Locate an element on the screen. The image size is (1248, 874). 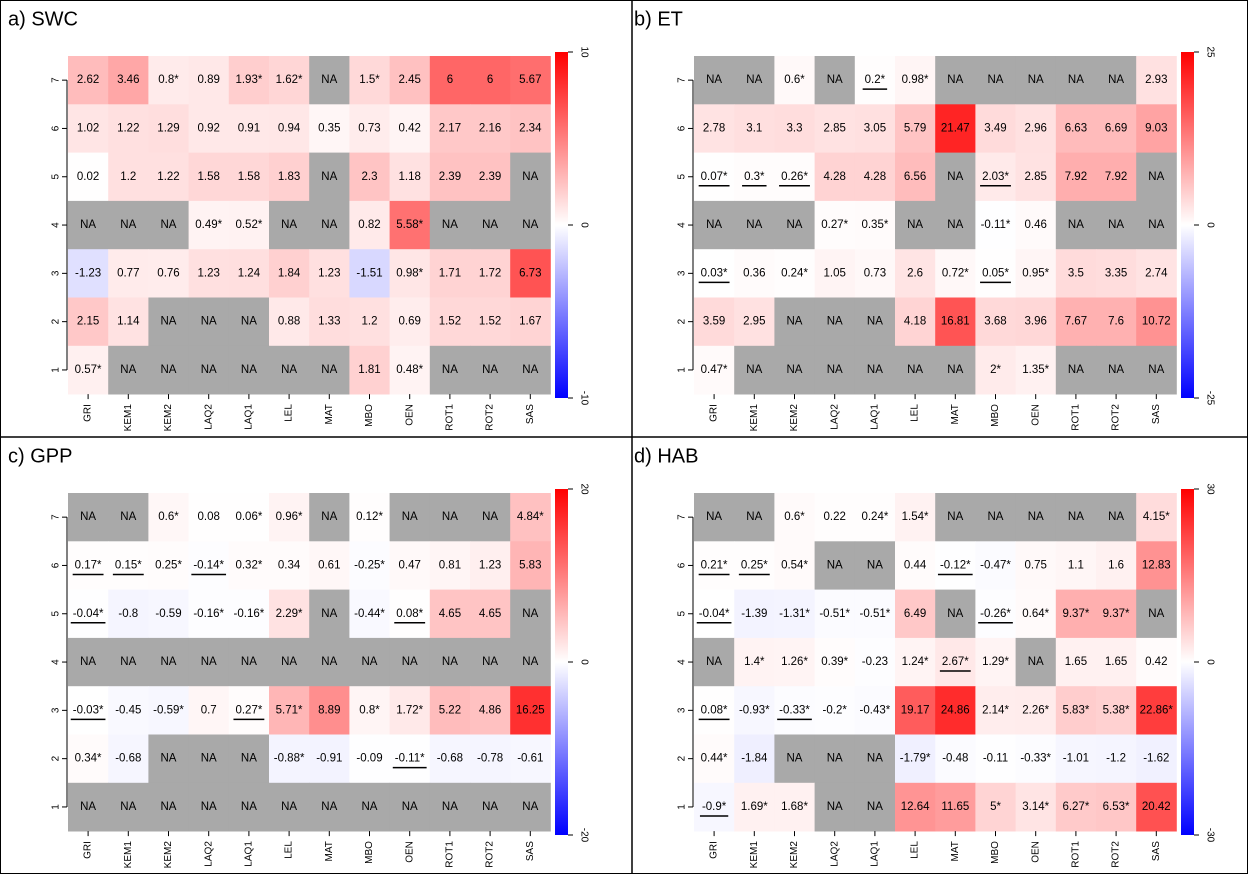
x-tick-label: LAQ2 is located at coordinates (208, 854).